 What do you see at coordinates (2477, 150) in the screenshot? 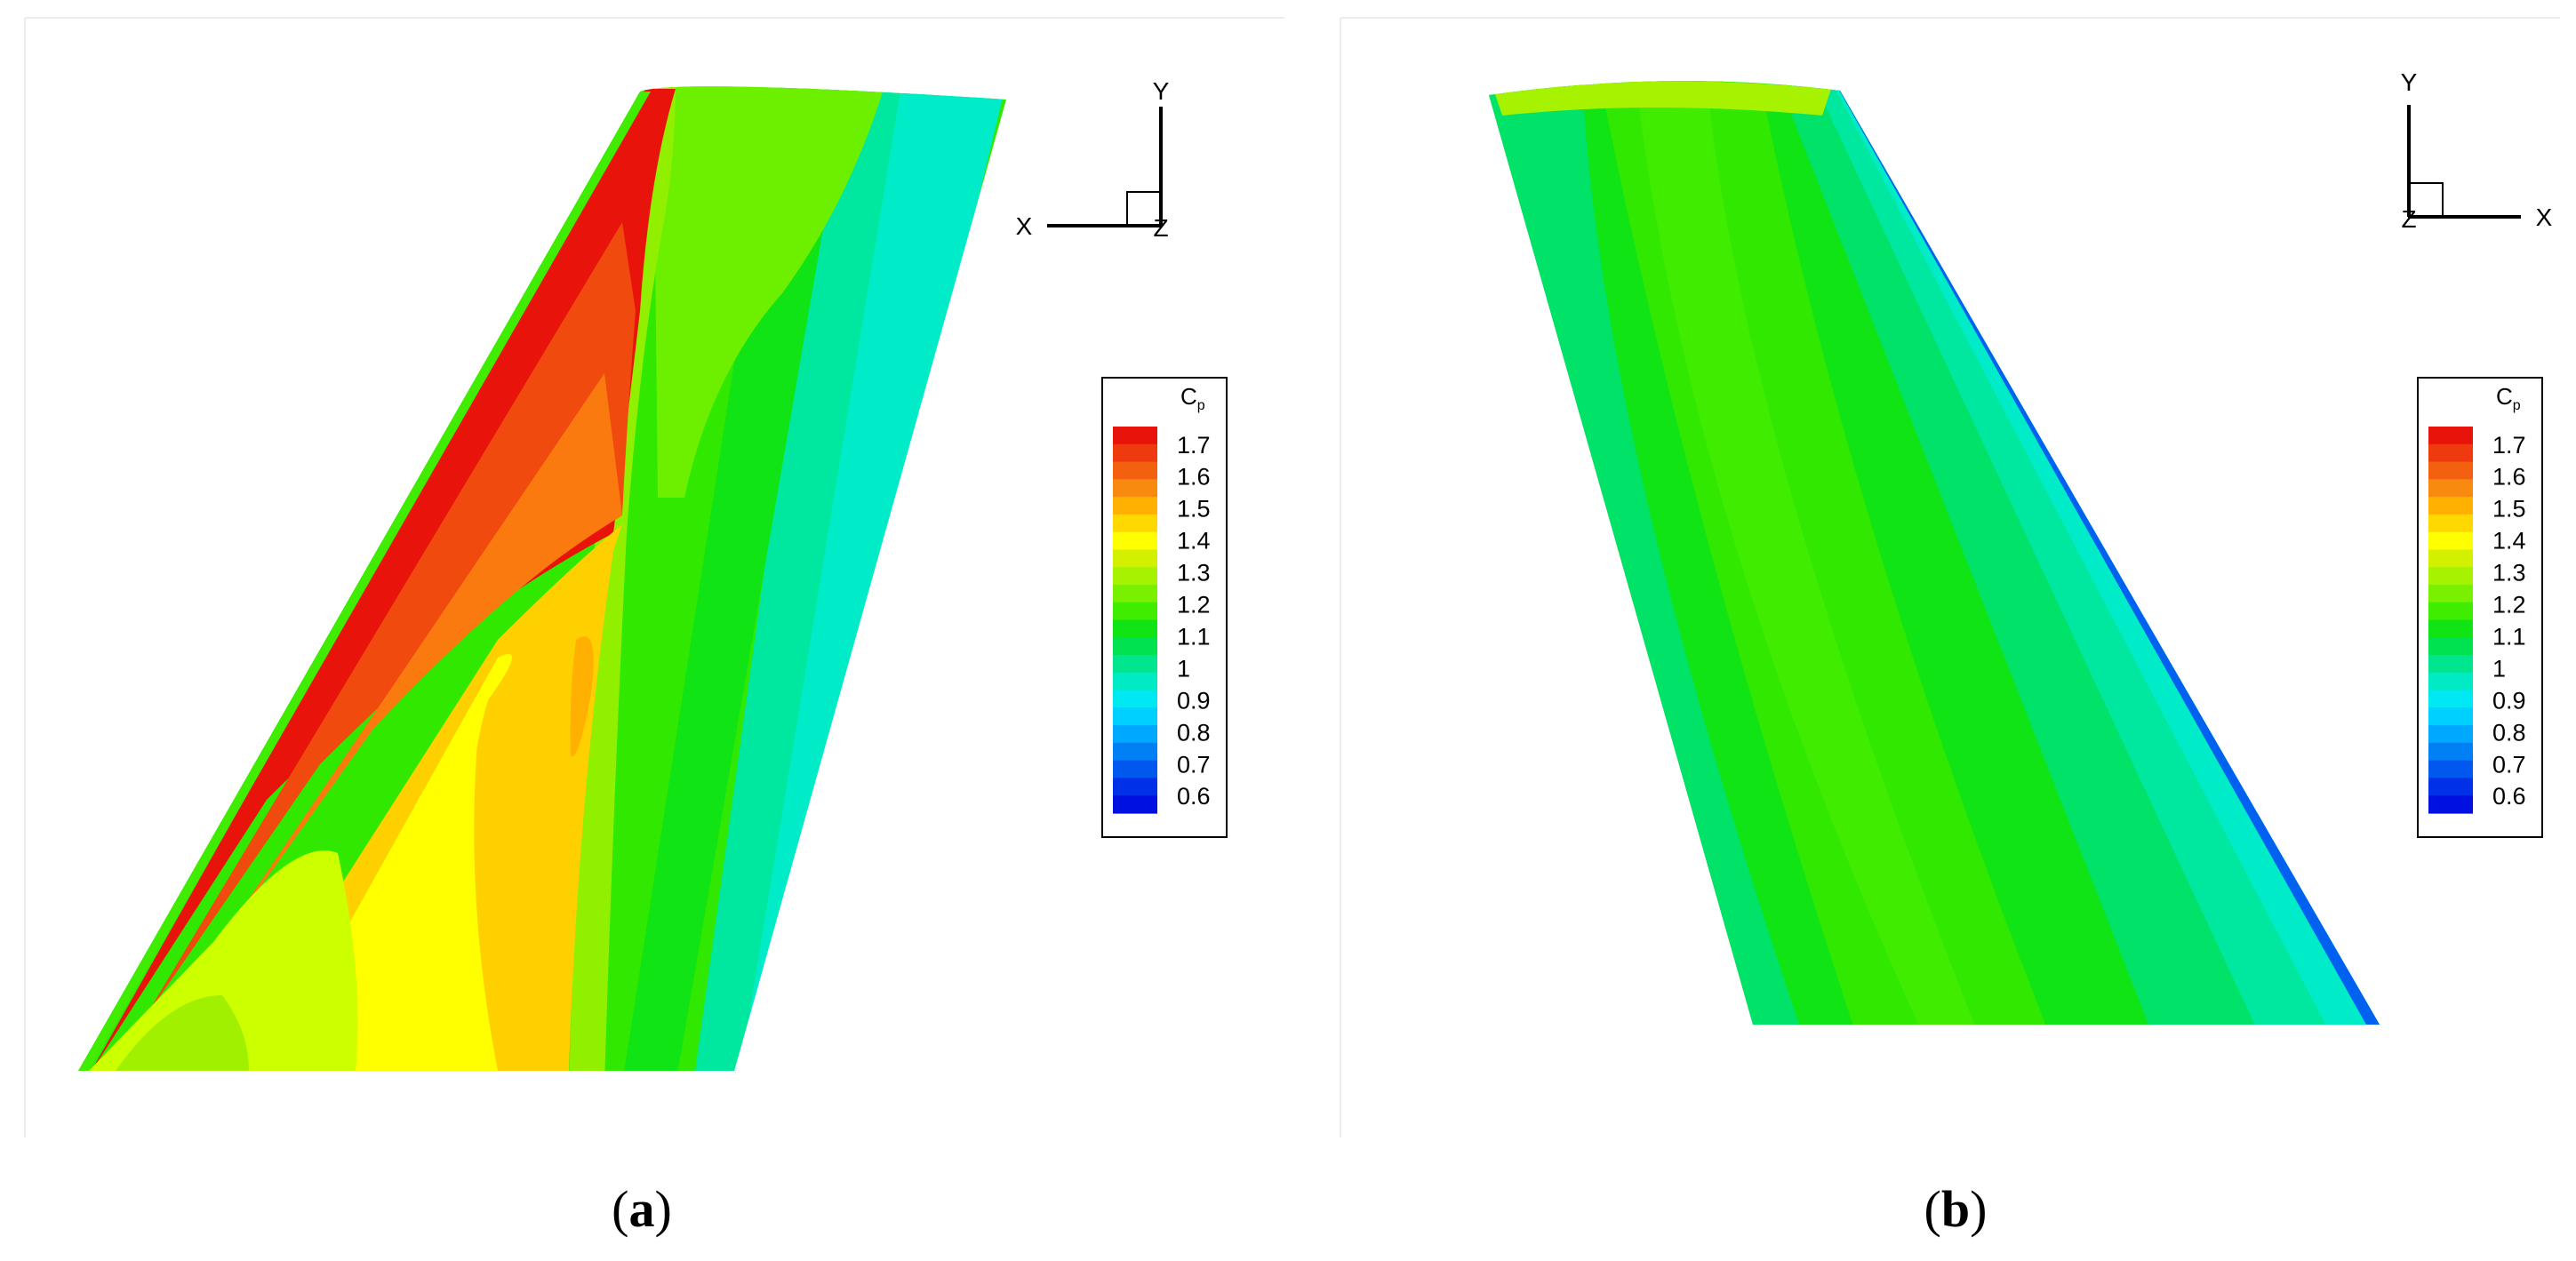
I see `axis-triad-b: Y X Z` at bounding box center [2477, 150].